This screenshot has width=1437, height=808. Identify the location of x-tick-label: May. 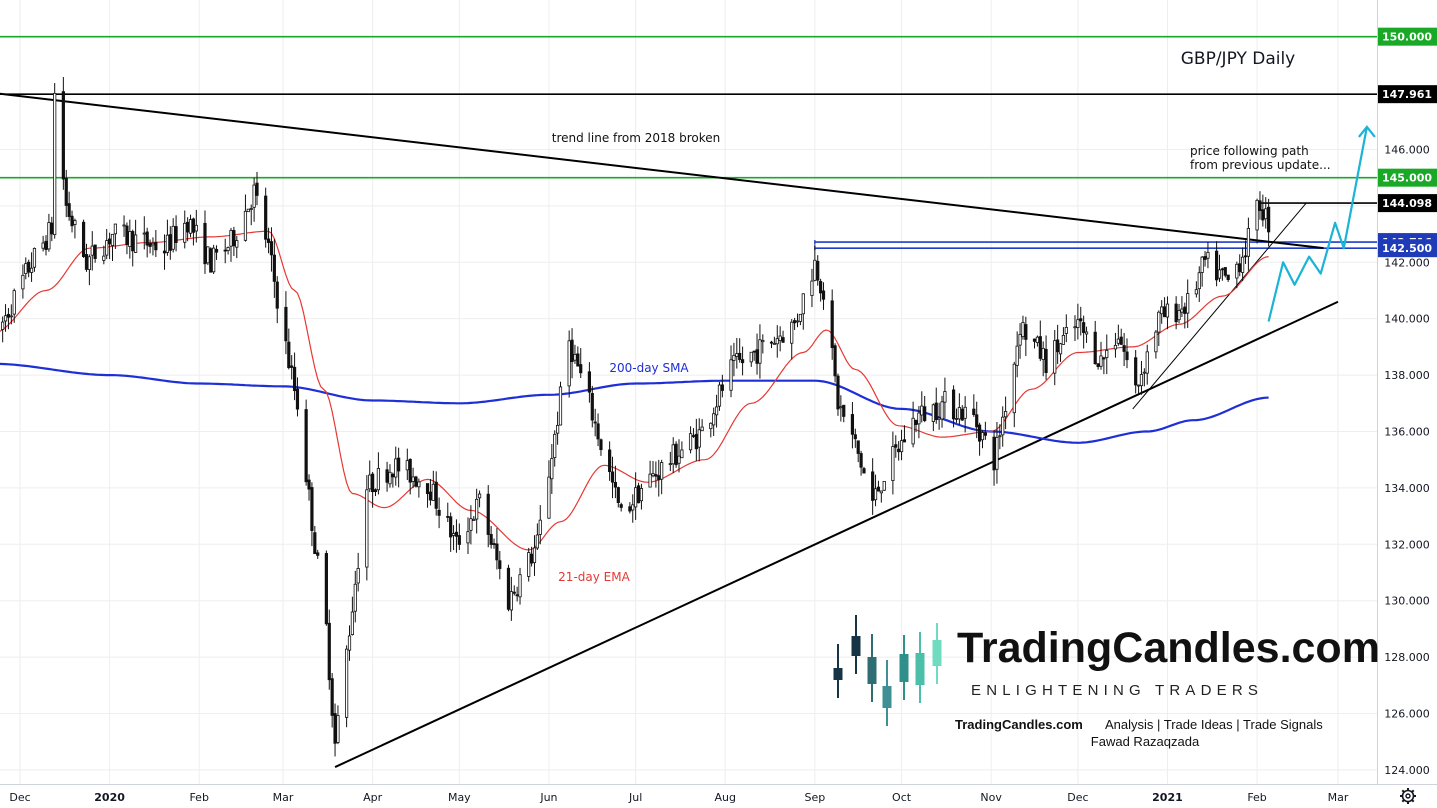
(459, 797).